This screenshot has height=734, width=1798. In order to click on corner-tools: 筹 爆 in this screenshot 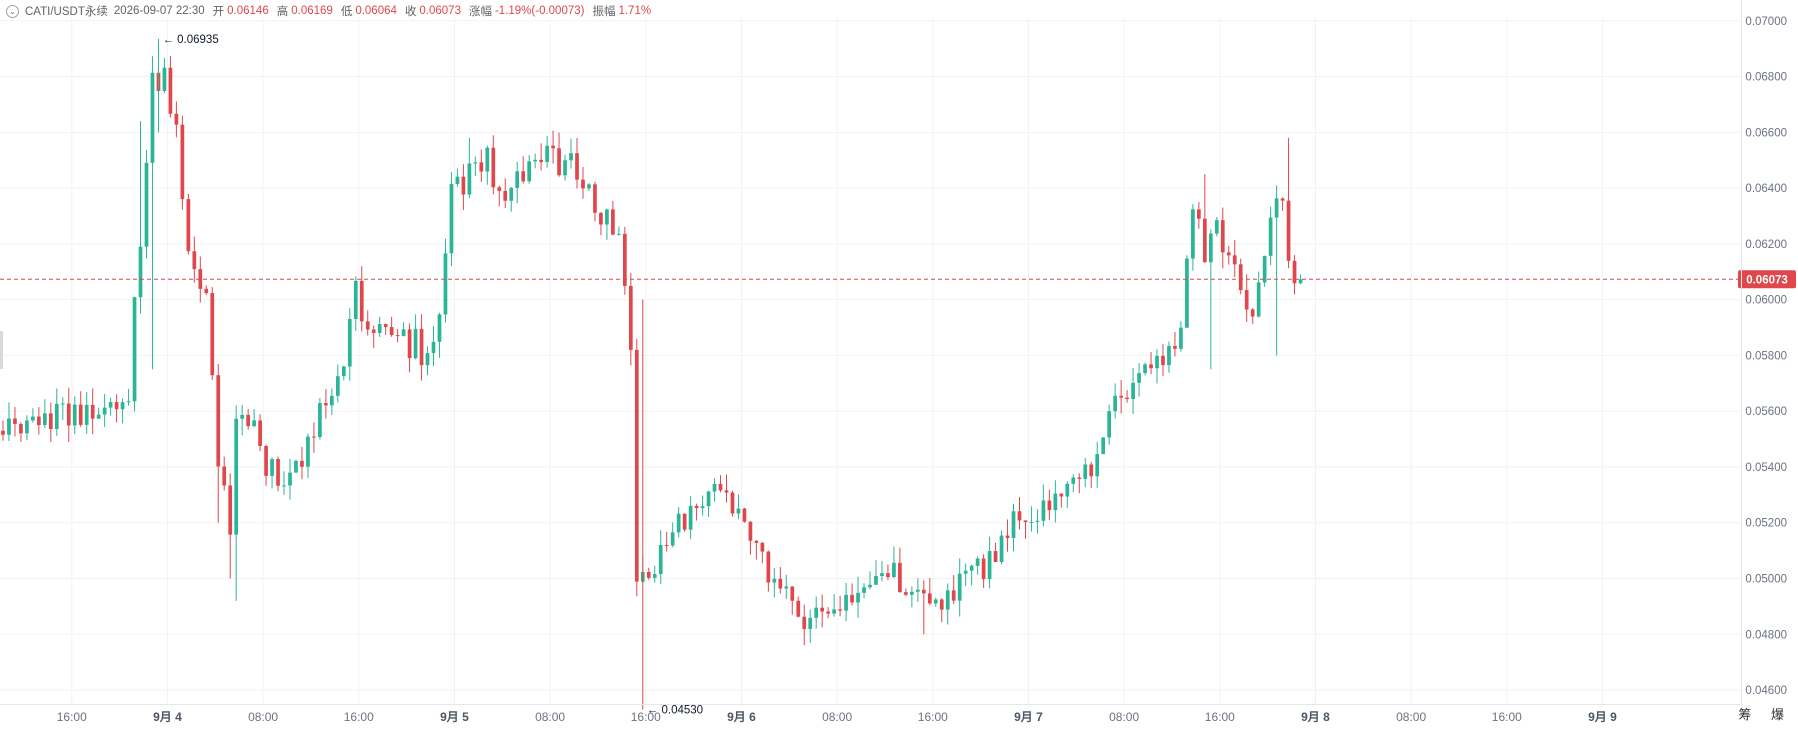, I will do `click(1765, 714)`.